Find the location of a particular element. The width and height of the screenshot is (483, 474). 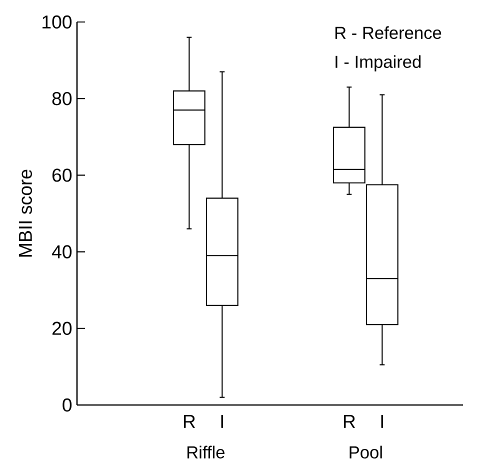

y-tick-label: 0 is located at coordinates (67, 405).